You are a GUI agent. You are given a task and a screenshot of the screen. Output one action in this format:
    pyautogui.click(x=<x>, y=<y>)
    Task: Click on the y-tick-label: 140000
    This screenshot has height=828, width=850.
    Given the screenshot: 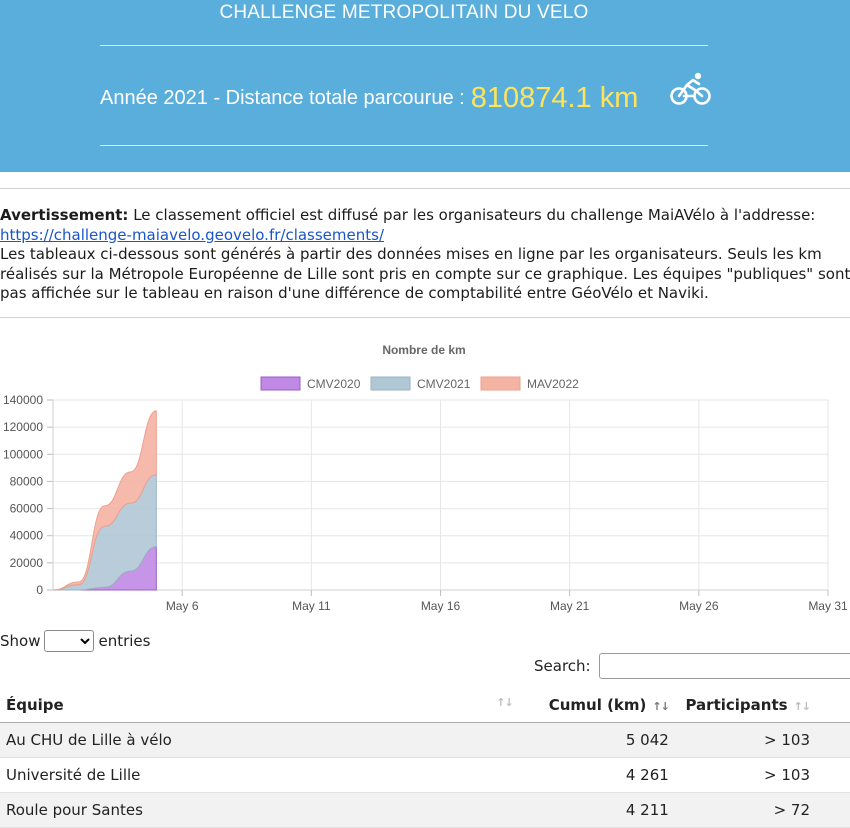 What is the action you would take?
    pyautogui.click(x=23, y=400)
    